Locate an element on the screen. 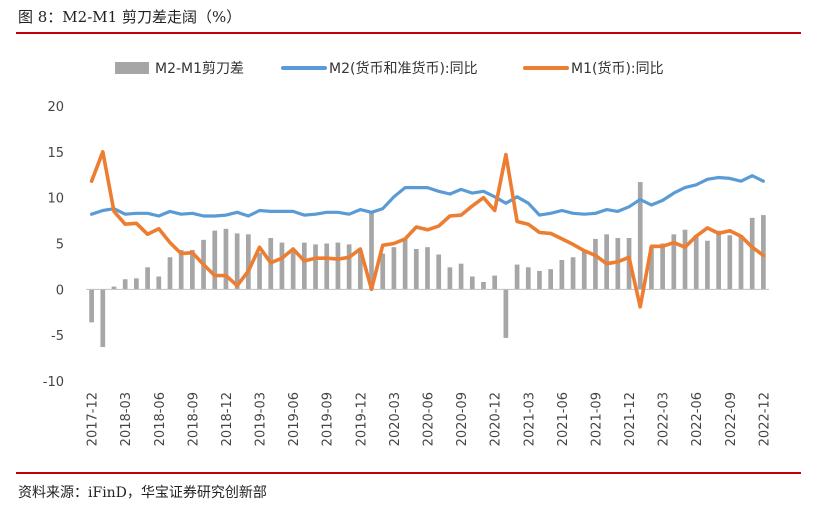 This screenshot has height=509, width=815. x-tick-label: 2020-06 is located at coordinates (429, 419).